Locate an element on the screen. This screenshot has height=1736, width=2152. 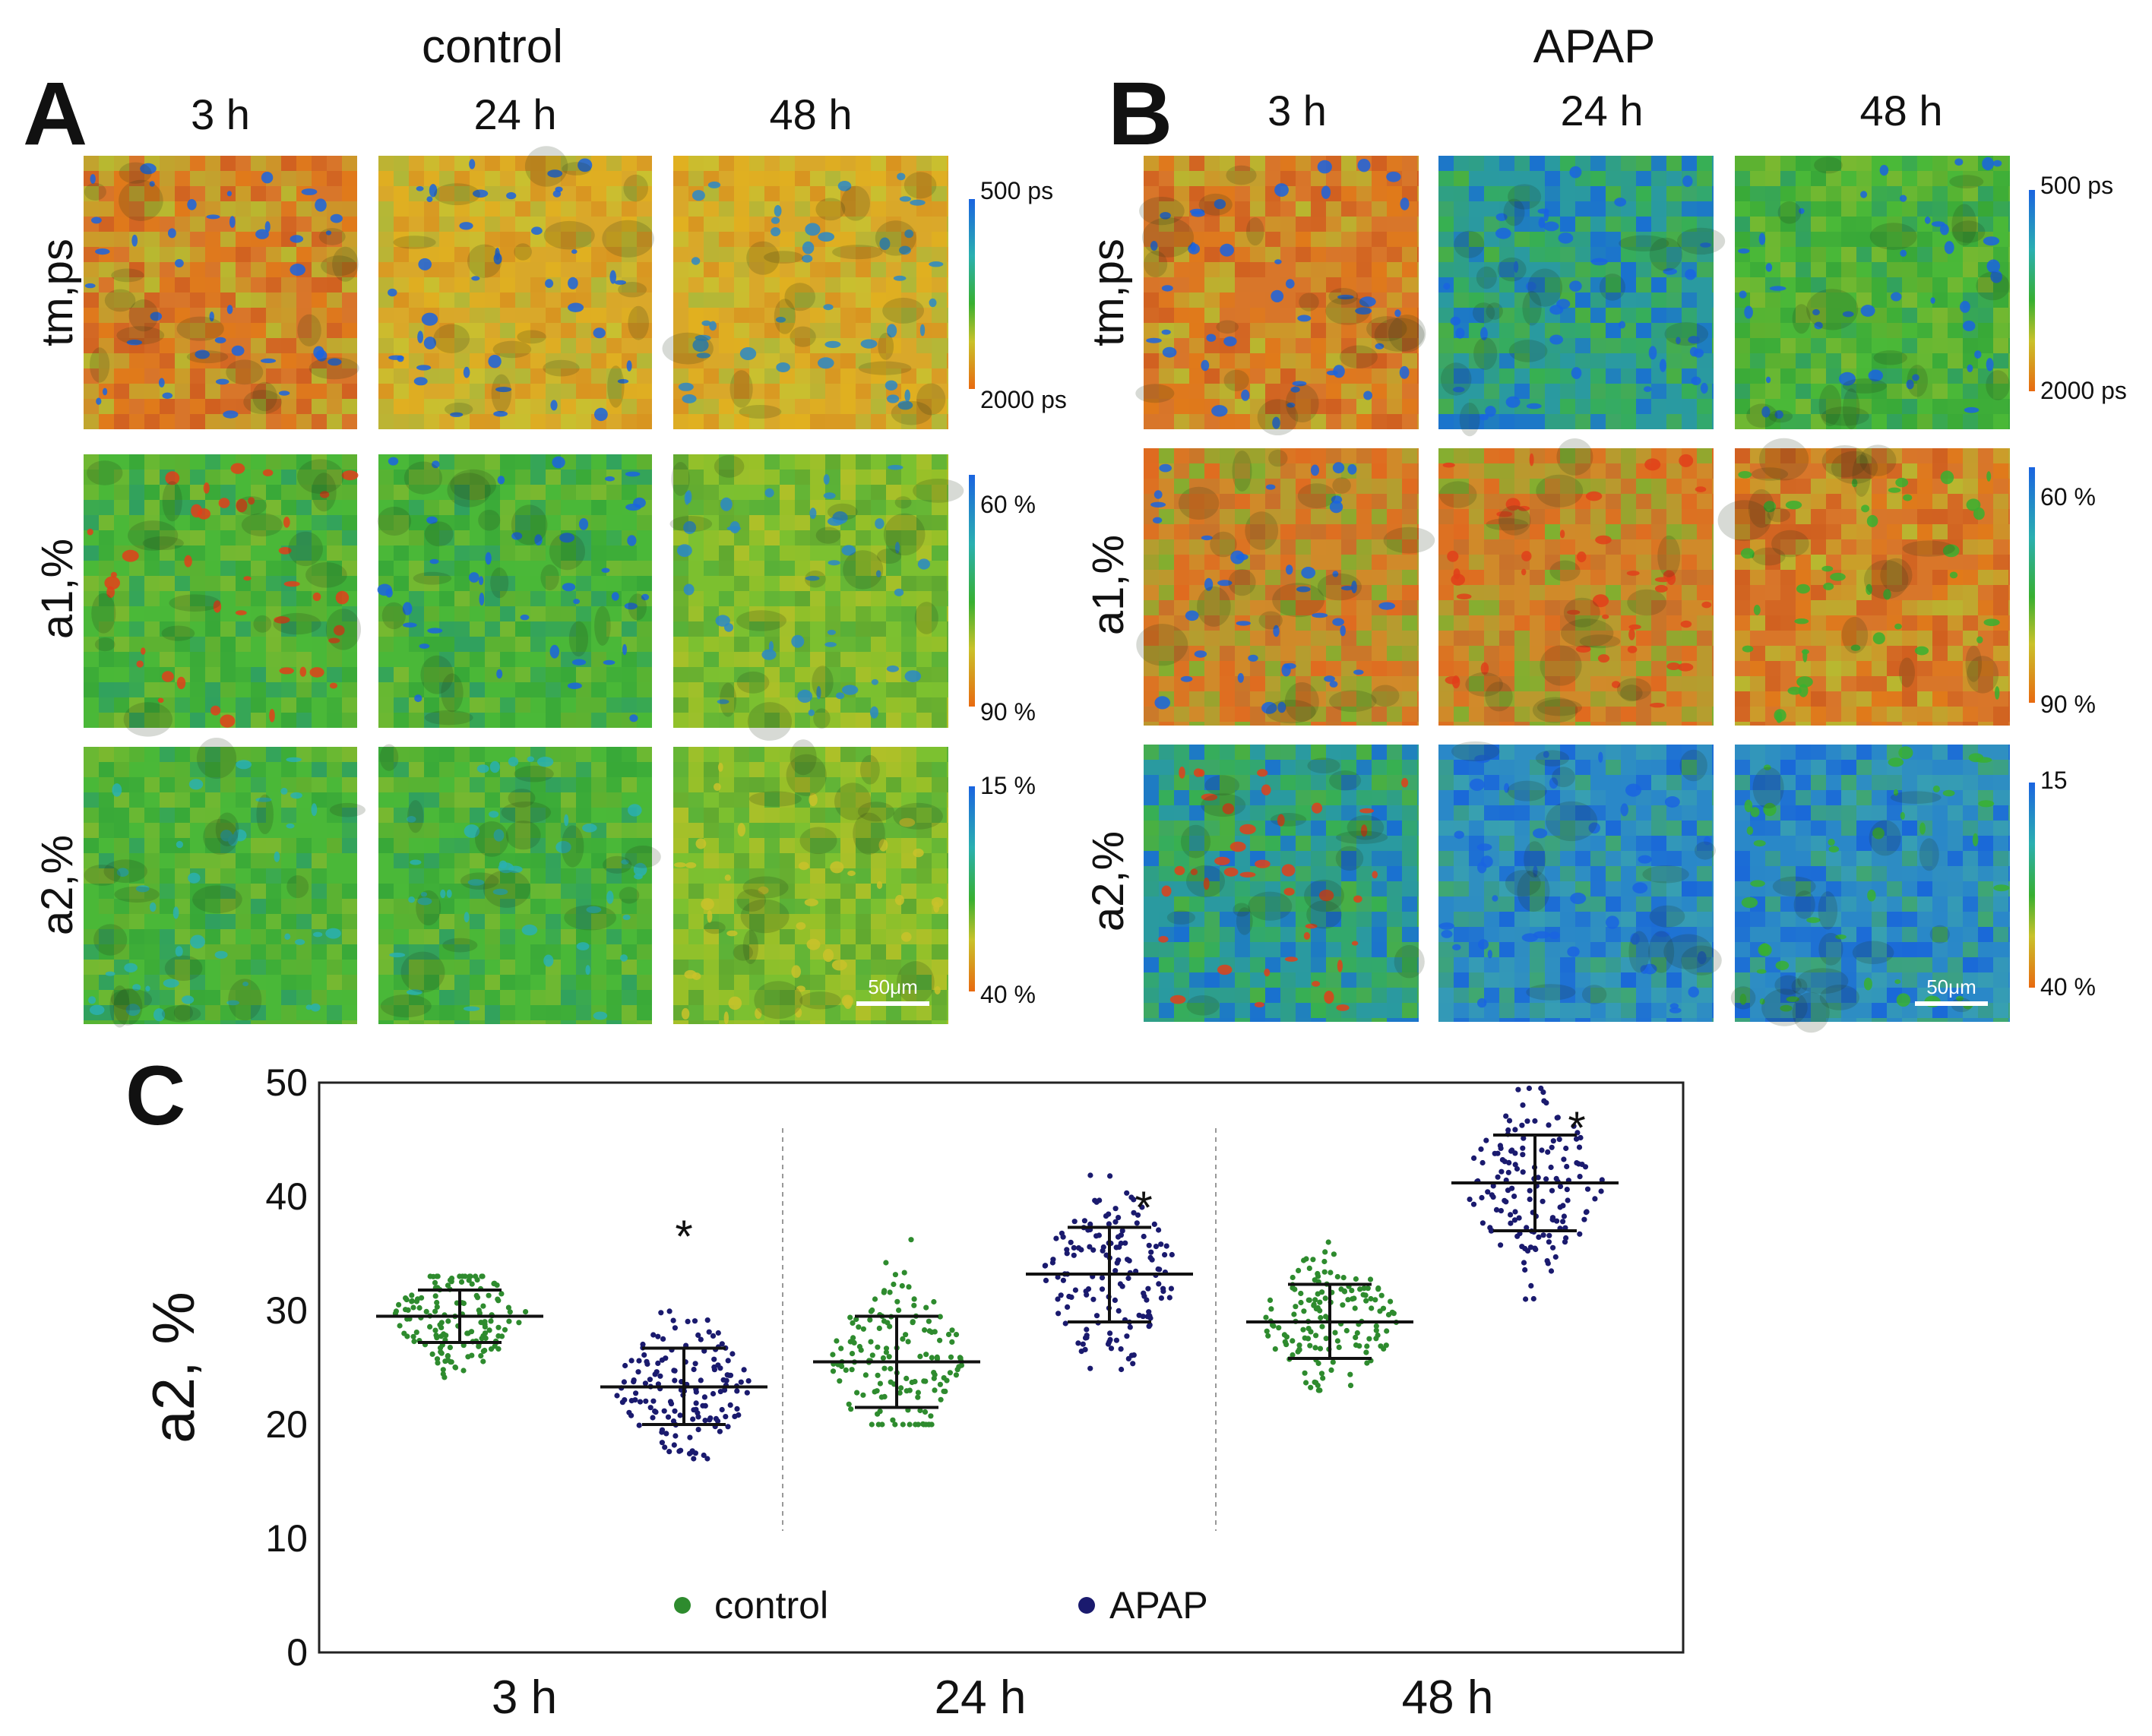
legend-control-marker is located at coordinates (683, 1605).